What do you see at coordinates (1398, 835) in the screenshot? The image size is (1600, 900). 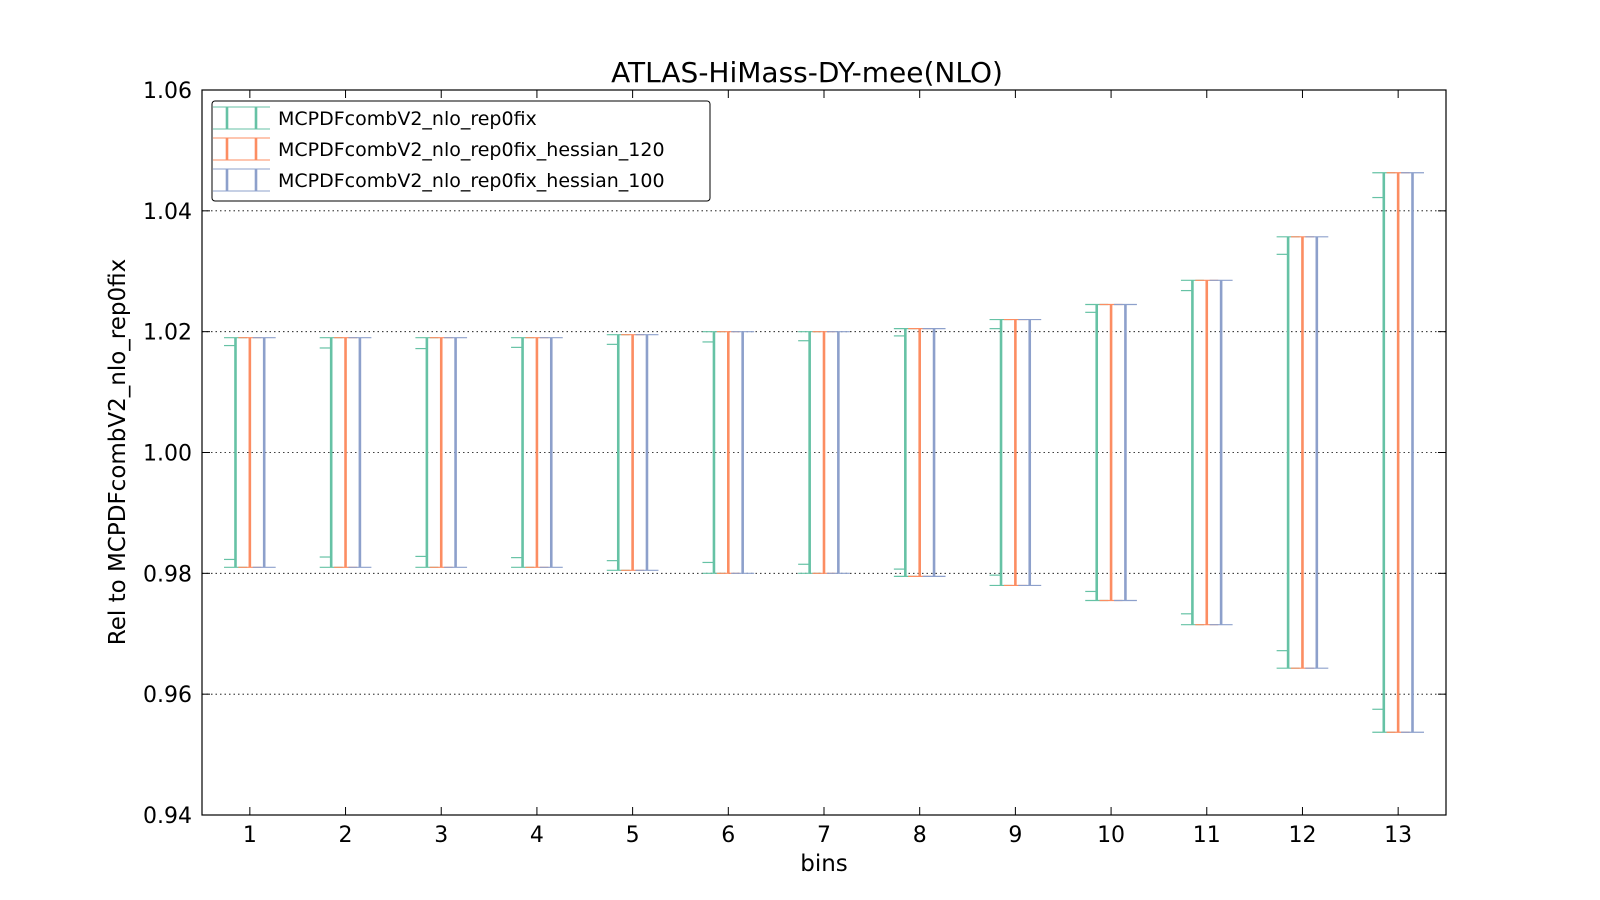 I see `x-tick-label: 13` at bounding box center [1398, 835].